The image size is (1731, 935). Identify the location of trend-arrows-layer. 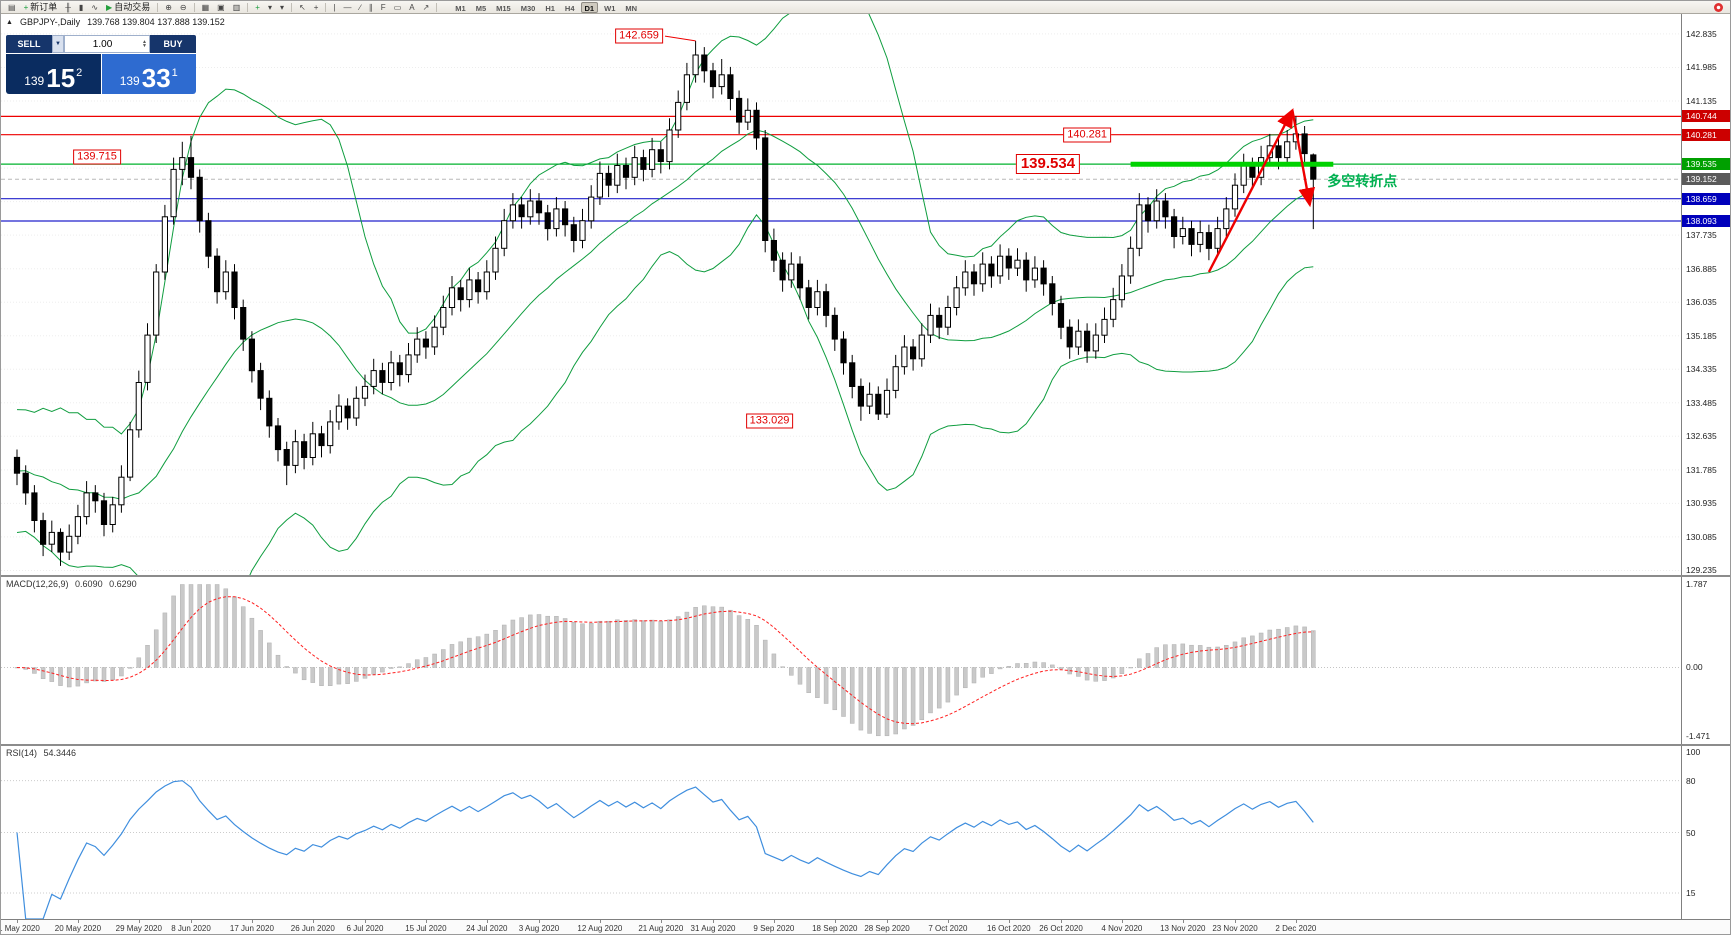
(1261, 190).